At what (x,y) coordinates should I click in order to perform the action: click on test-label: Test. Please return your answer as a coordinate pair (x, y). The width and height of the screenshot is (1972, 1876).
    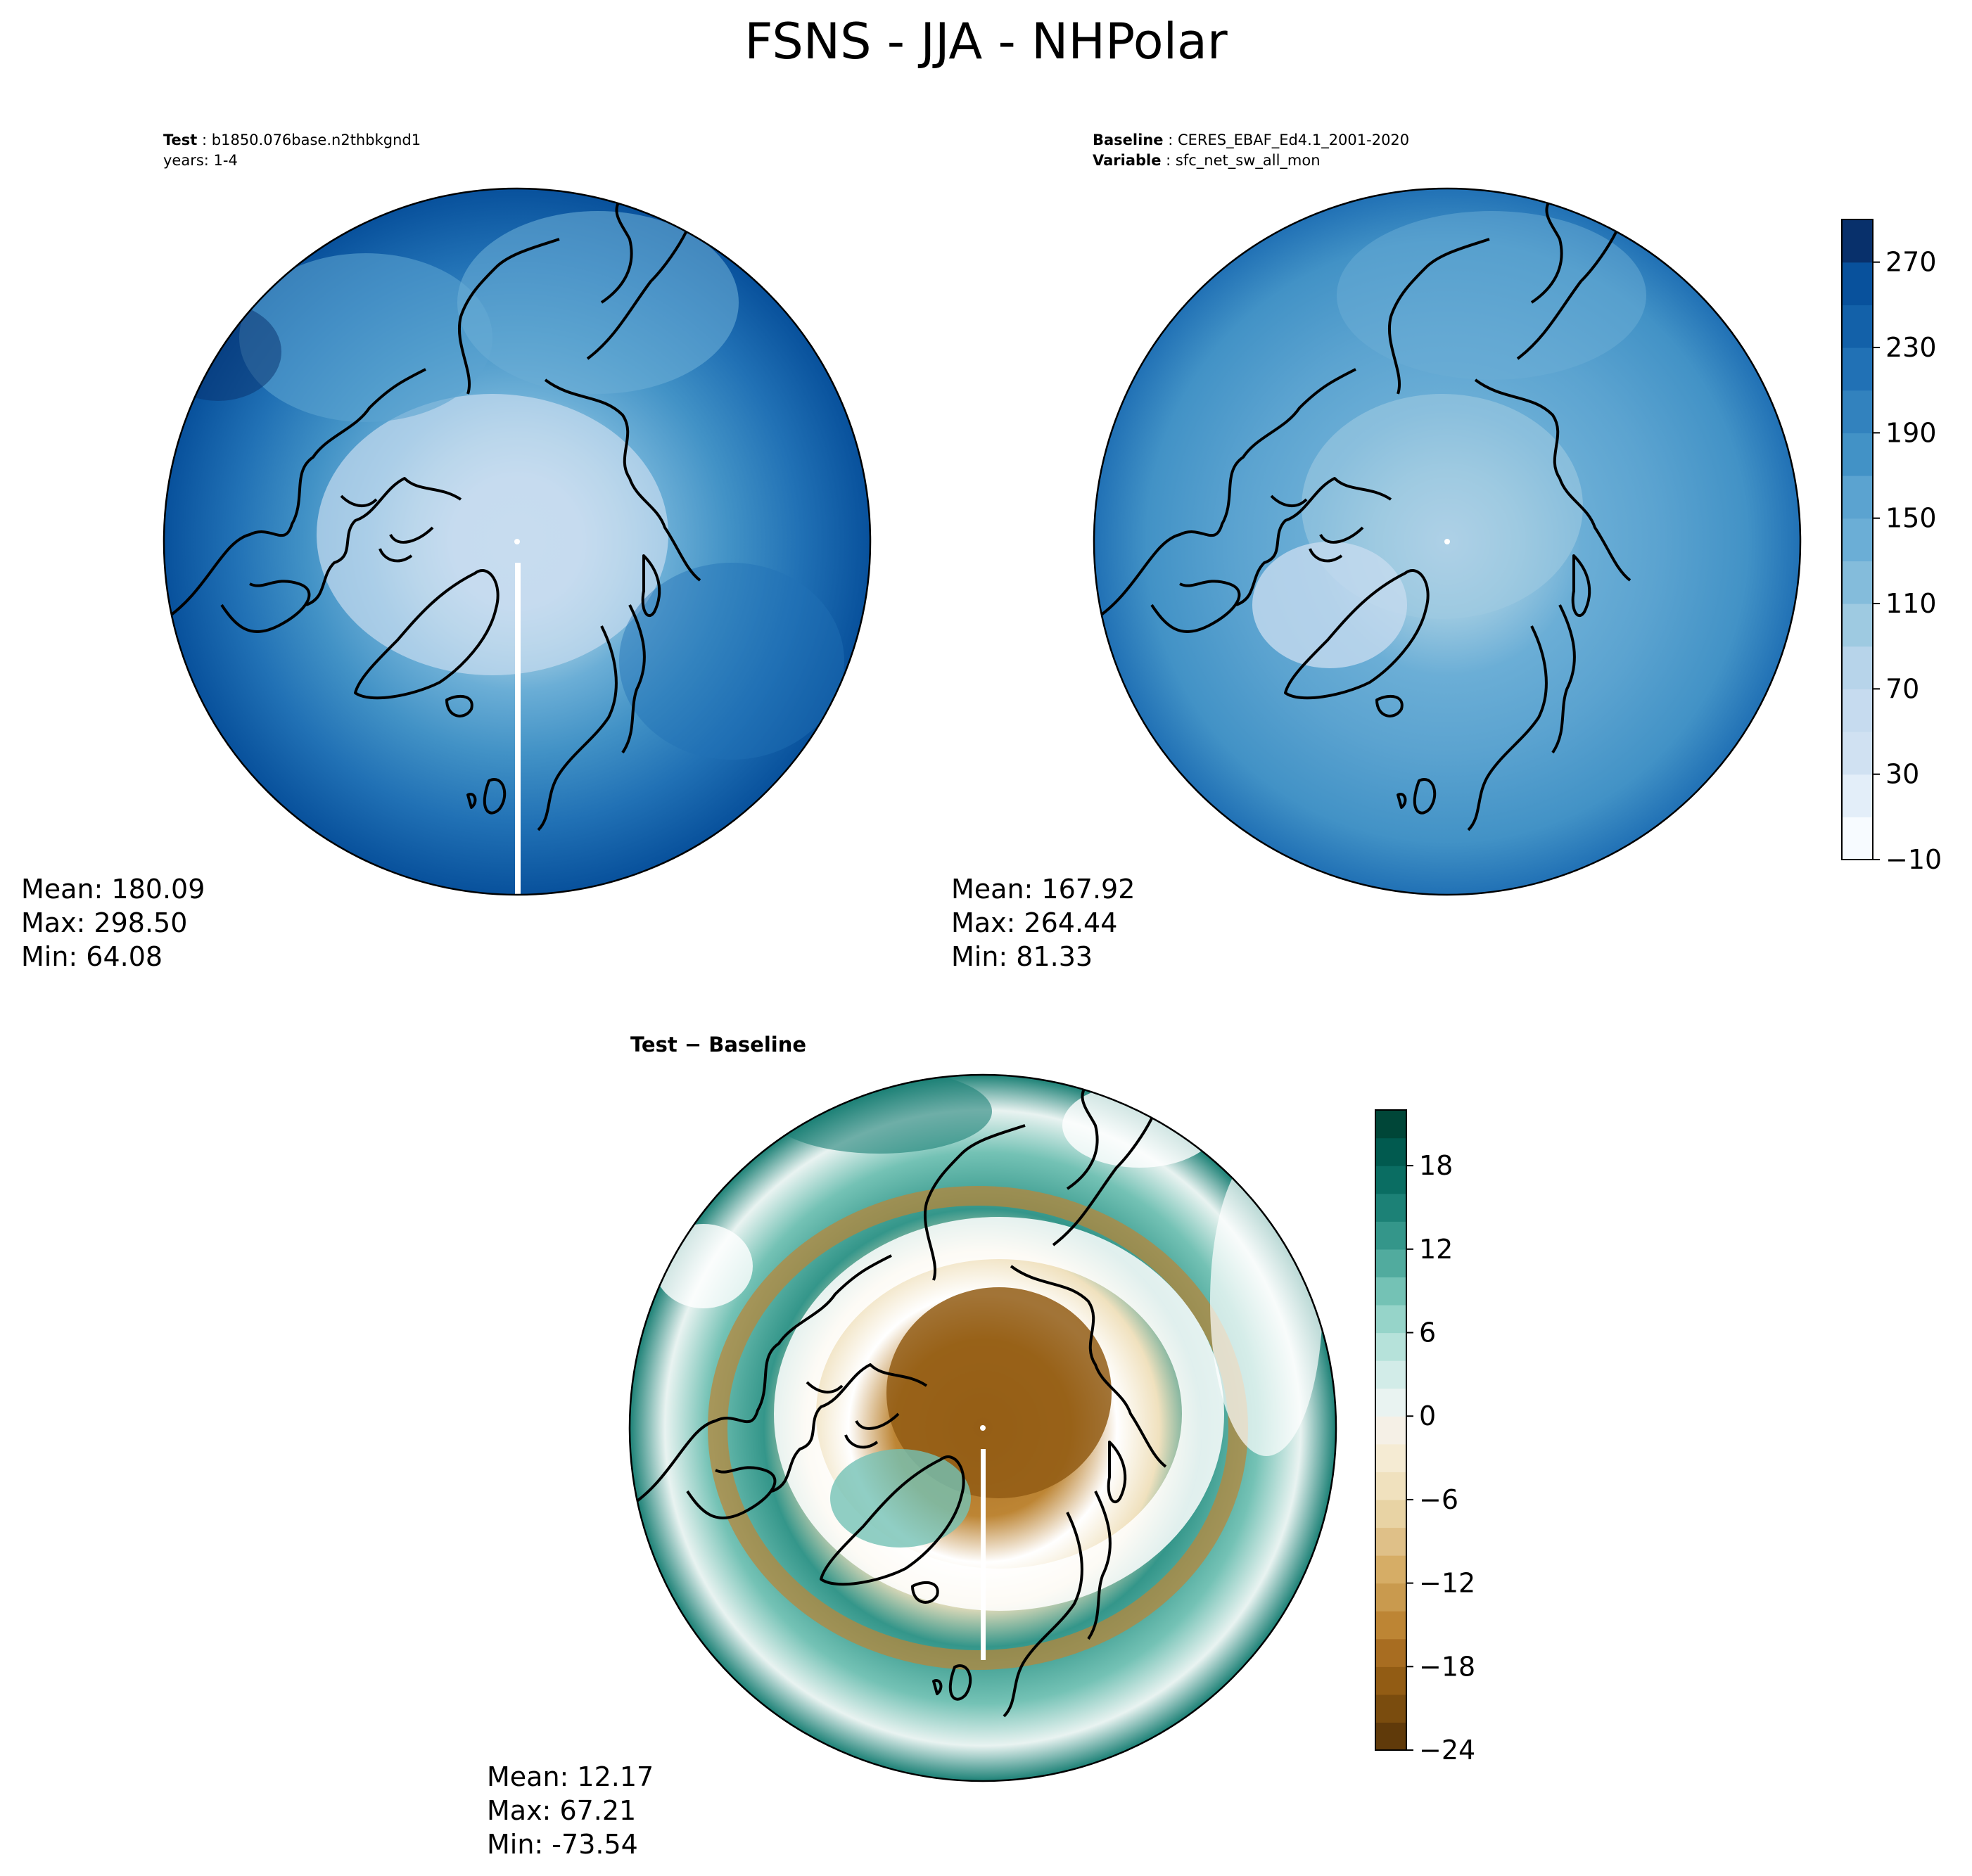
    Looking at the image, I should click on (181, 140).